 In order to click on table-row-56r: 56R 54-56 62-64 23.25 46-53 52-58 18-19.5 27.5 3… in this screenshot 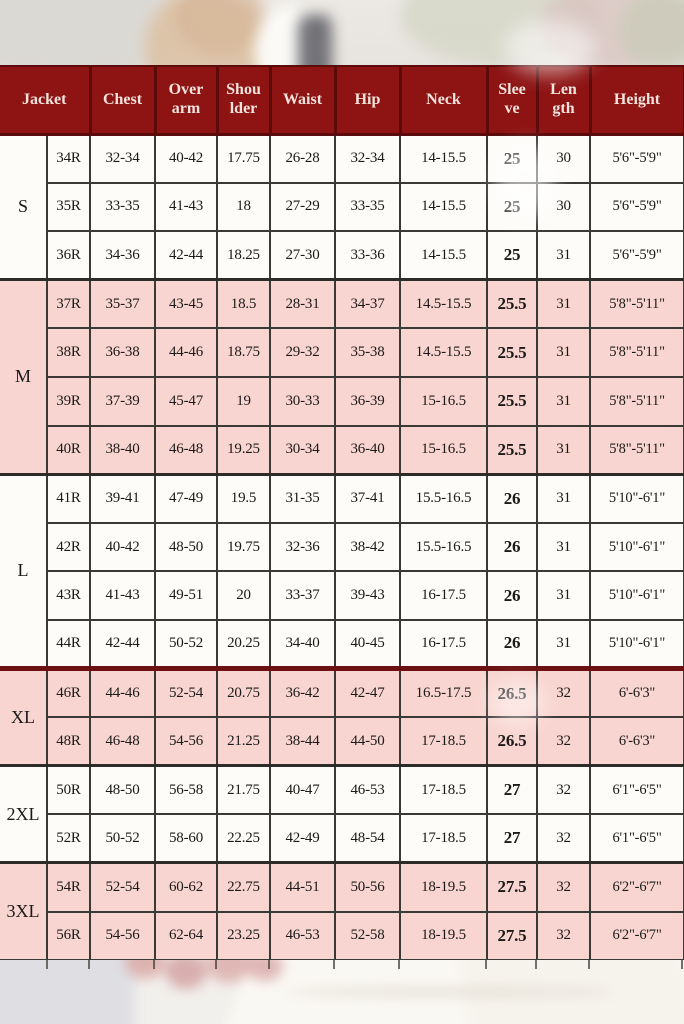, I will do `click(342, 936)`.